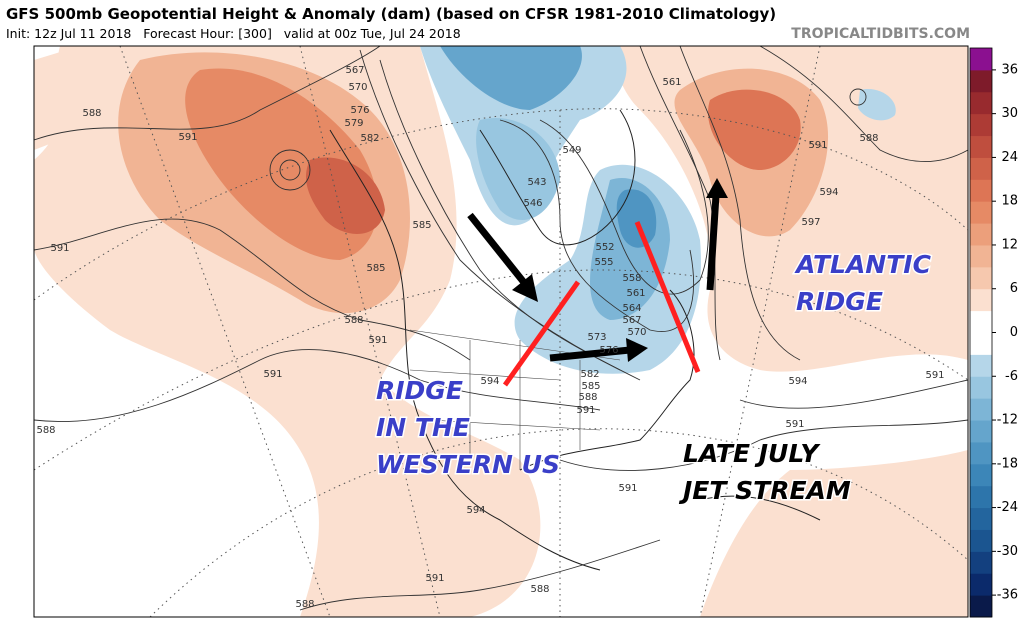 This screenshot has height=638, width=1024. What do you see at coordinates (536, 182) in the screenshot?
I see `contour-label: 543` at bounding box center [536, 182].